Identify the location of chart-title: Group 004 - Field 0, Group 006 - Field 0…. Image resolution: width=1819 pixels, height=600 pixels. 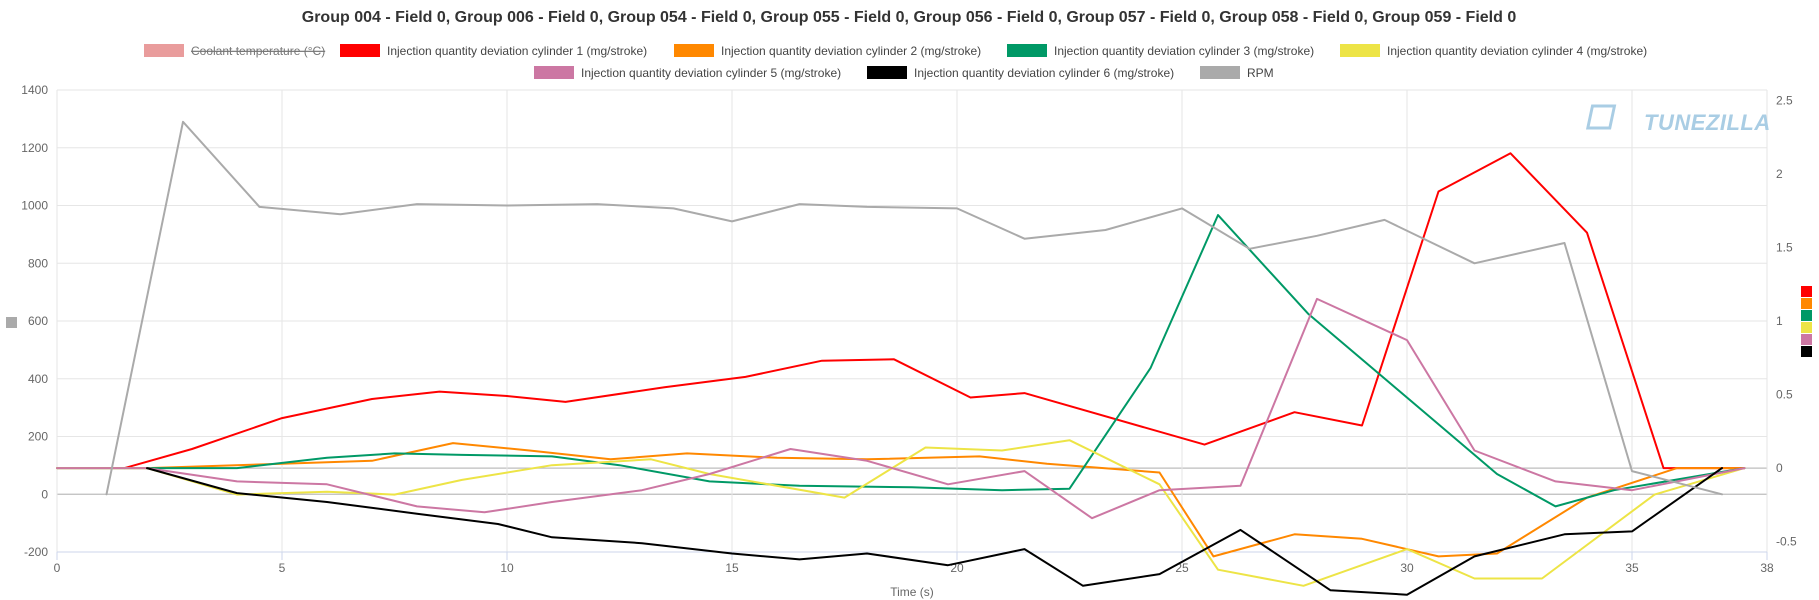
(909, 17).